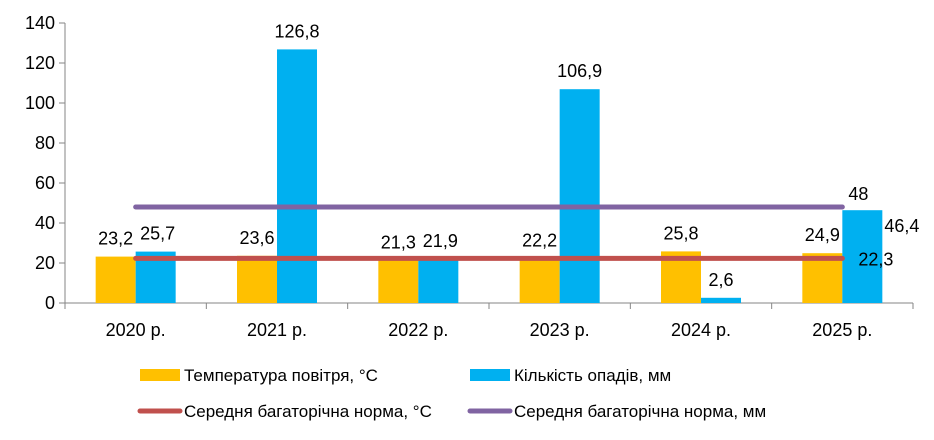 Image resolution: width=934 pixels, height=440 pixels. What do you see at coordinates (115, 239) in the screenshot?
I see `temperature-data-label: 23,2` at bounding box center [115, 239].